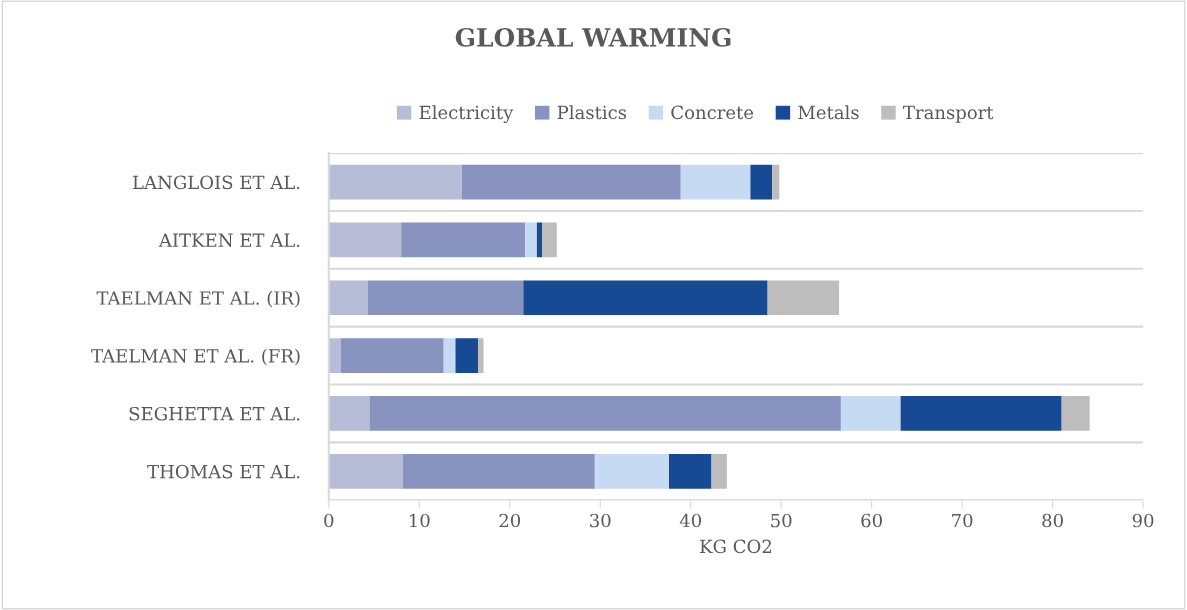 This screenshot has width=1187, height=610. Describe the element at coordinates (329, 520) in the screenshot. I see `x-tick-label: 0` at that location.